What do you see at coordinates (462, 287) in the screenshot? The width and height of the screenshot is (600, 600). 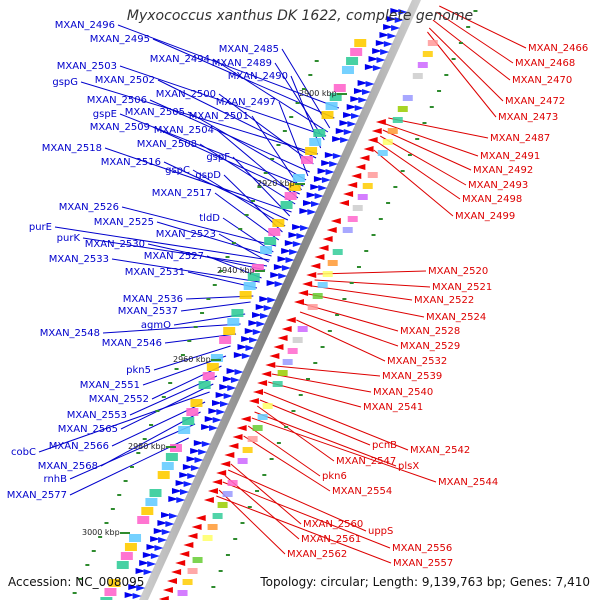 I see `reverse-gene-label: MXAN_2521` at bounding box center [462, 287].